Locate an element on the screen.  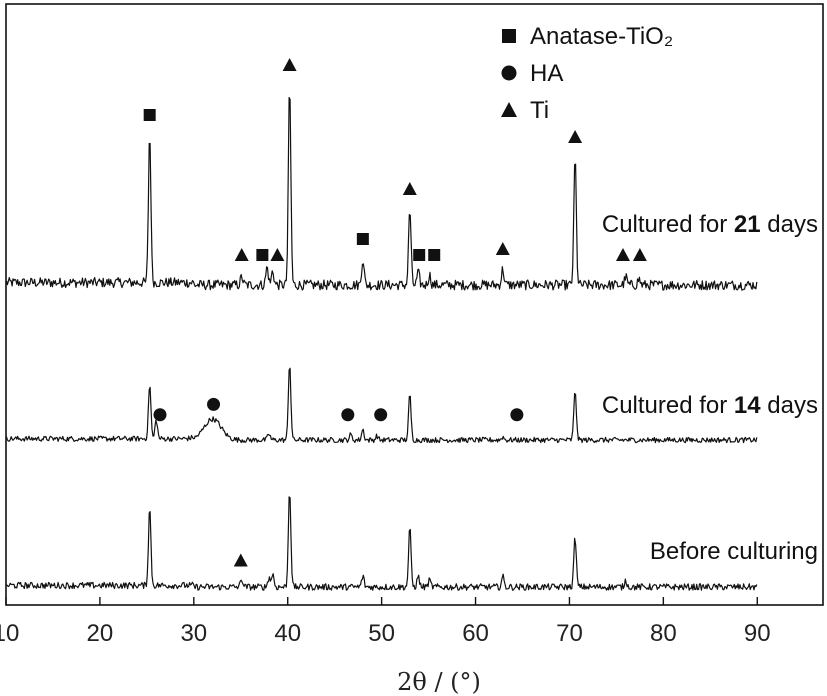
legend-label: HA is located at coordinates (546, 73).